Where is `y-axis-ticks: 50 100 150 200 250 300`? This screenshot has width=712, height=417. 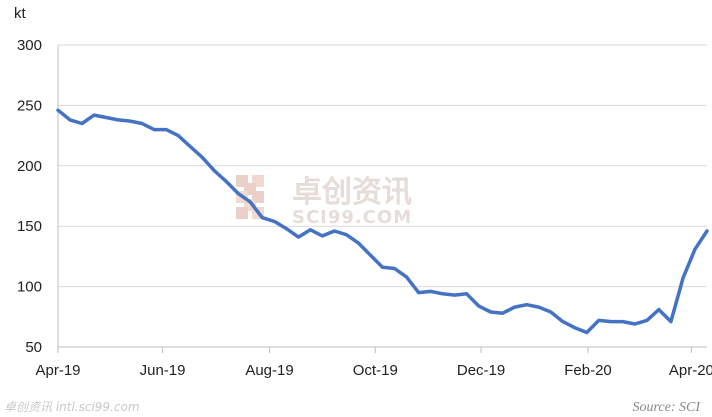 y-axis-ticks: 50 100 150 200 250 300 is located at coordinates (29, 196).